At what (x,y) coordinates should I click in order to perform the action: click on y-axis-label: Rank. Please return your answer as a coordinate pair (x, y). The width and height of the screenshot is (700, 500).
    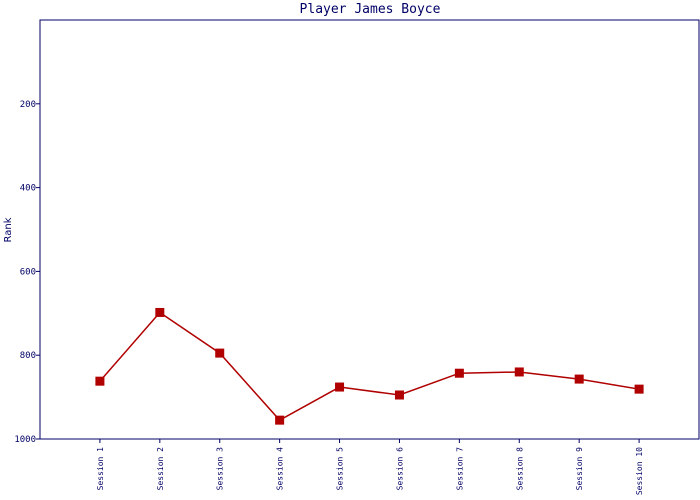
    Looking at the image, I should click on (8, 229).